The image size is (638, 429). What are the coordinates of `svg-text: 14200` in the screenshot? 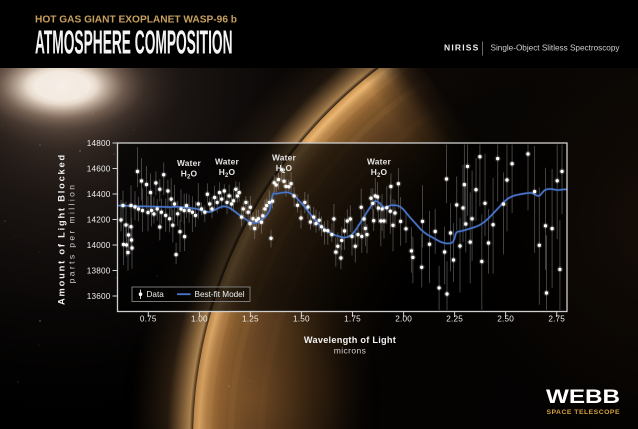 It's located at (99, 219).